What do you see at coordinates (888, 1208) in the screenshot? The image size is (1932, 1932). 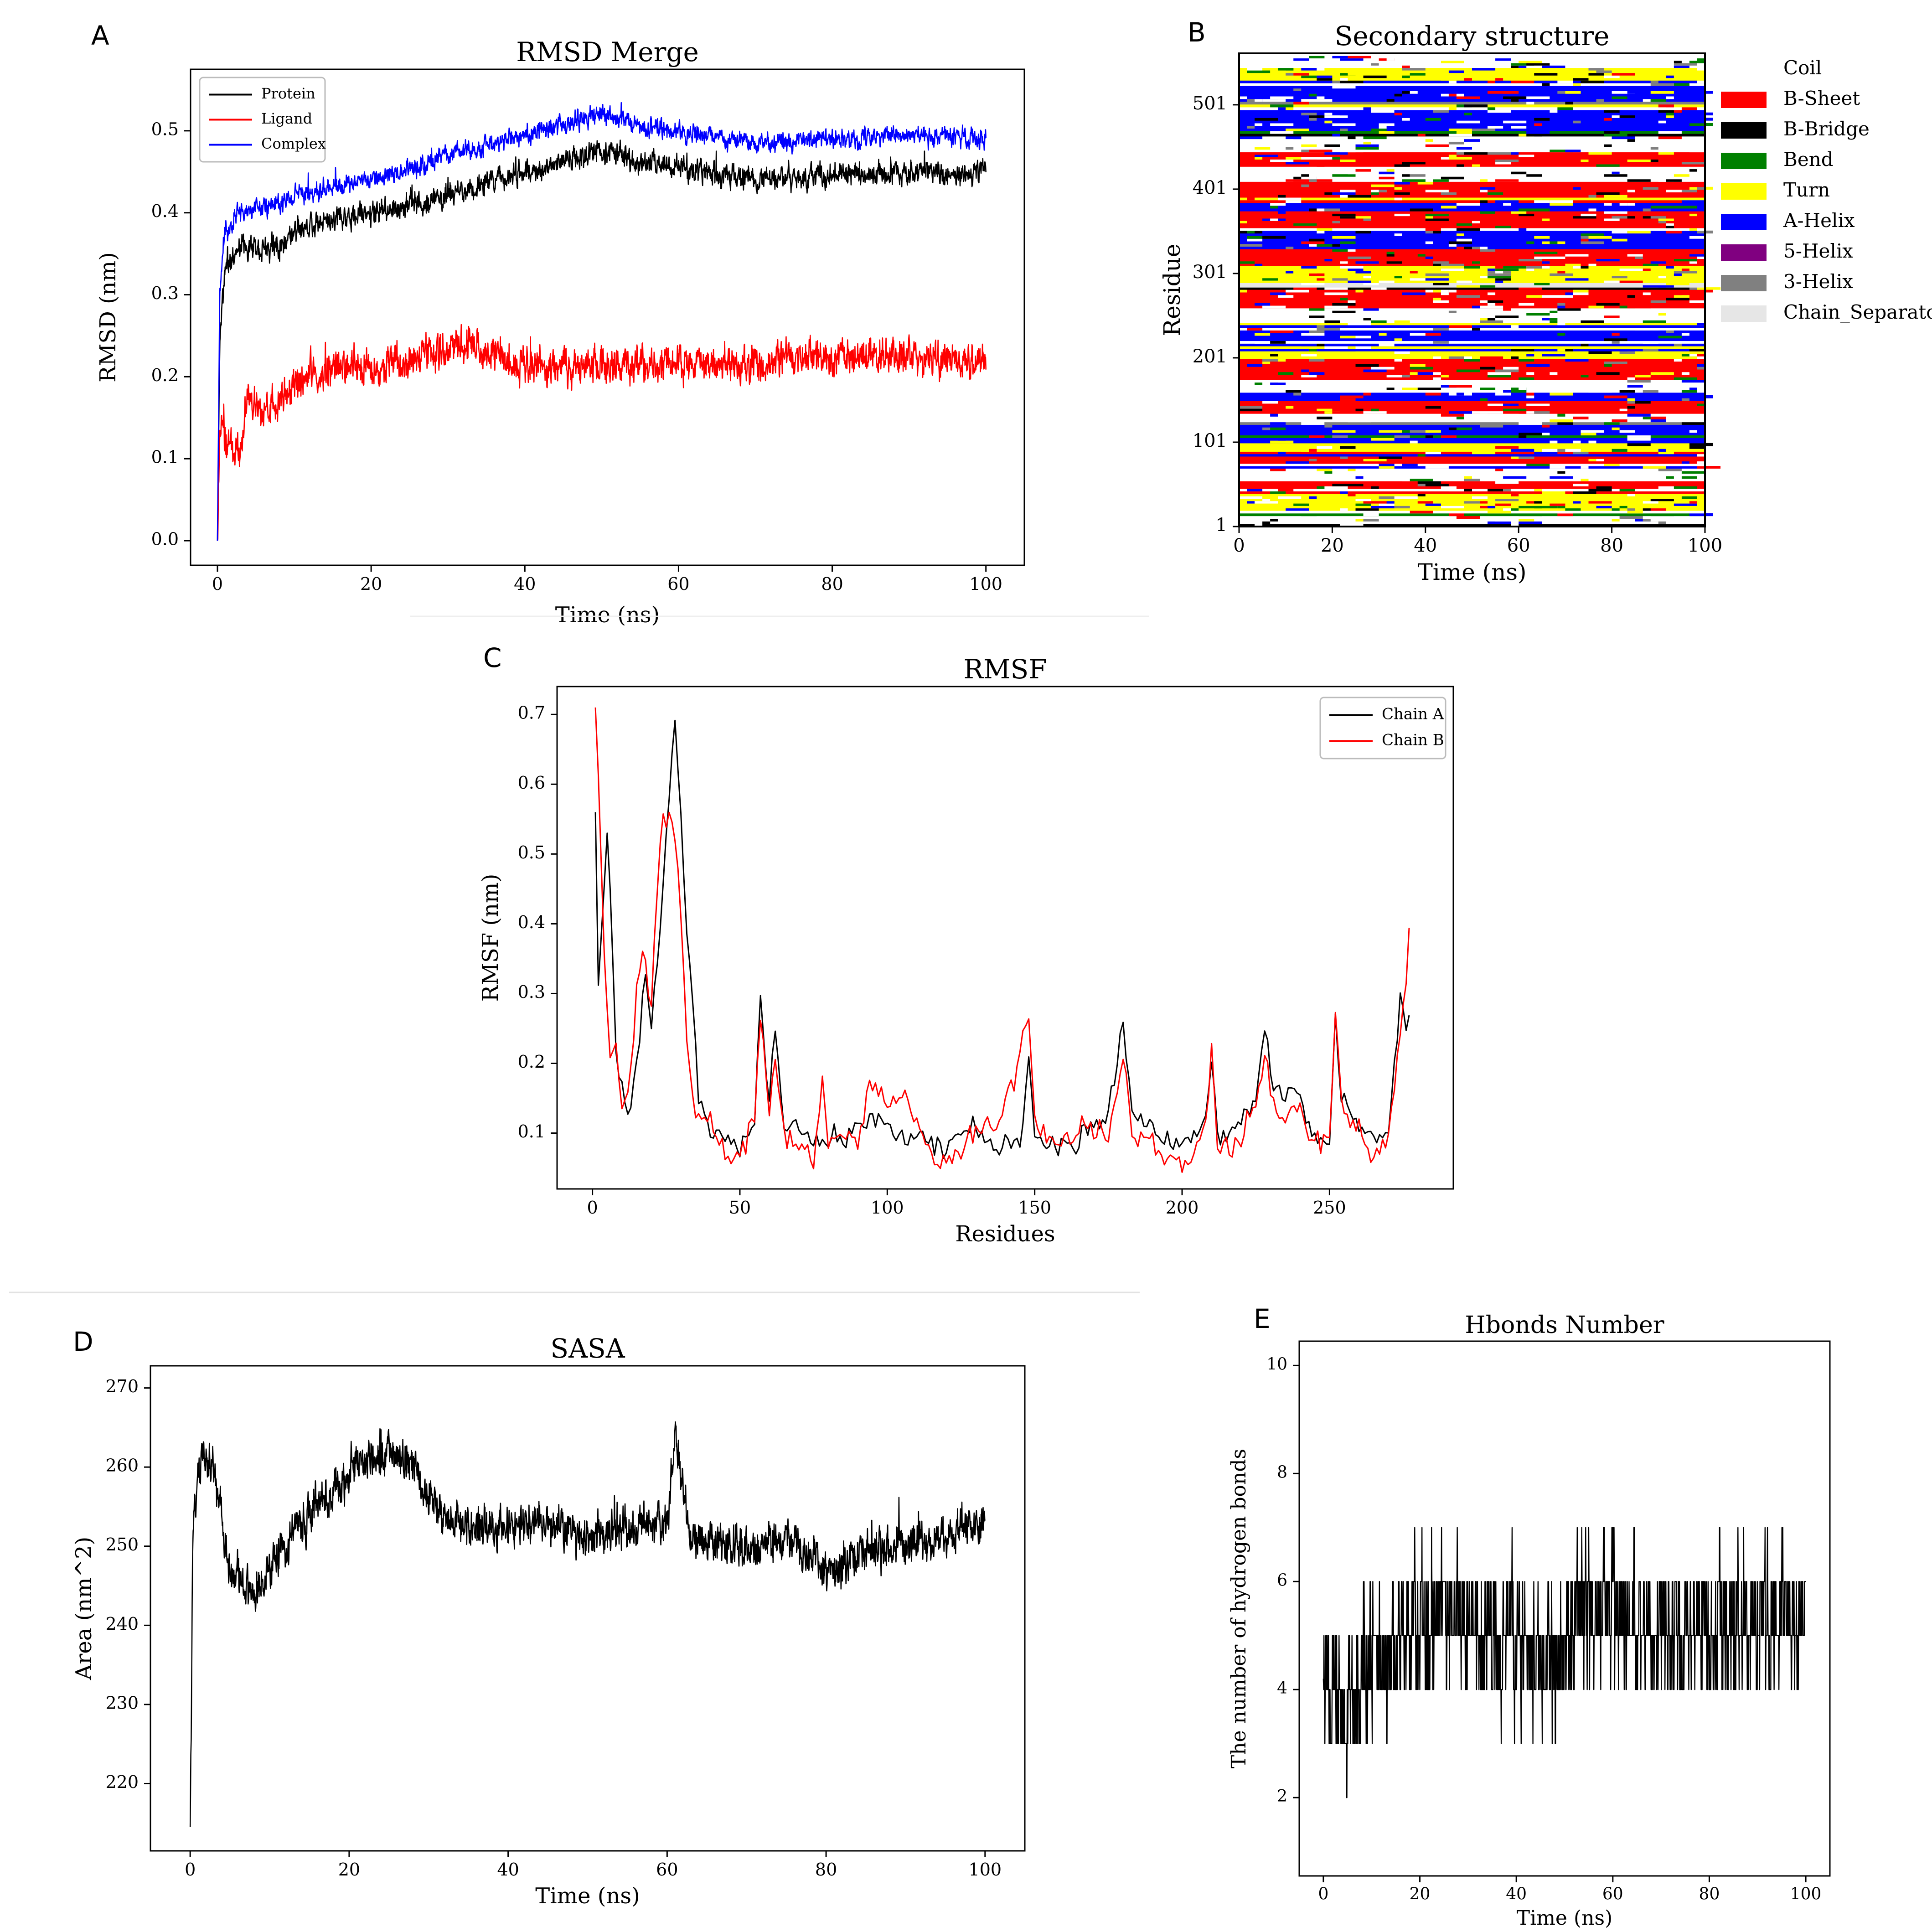 I see `x-tick-label: 100` at bounding box center [888, 1208].